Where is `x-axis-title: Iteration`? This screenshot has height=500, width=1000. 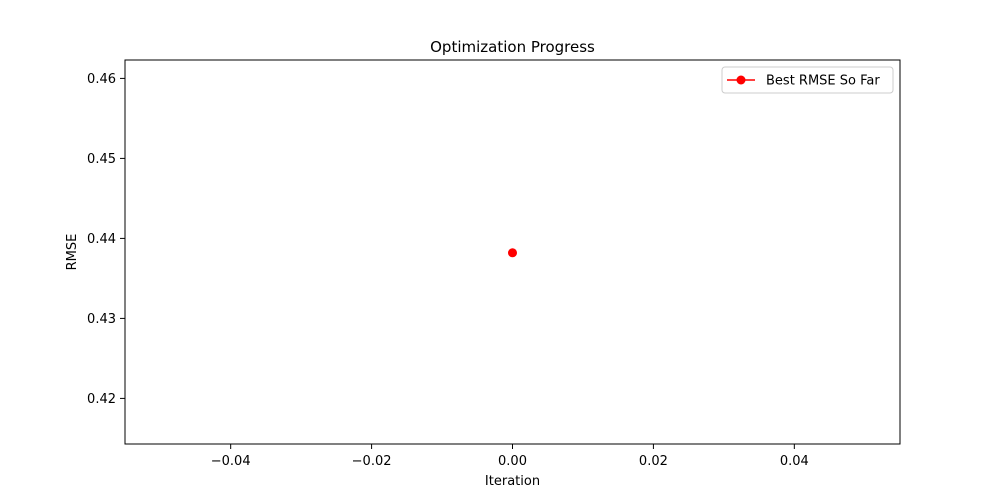
x-axis-title: Iteration is located at coordinates (512, 481).